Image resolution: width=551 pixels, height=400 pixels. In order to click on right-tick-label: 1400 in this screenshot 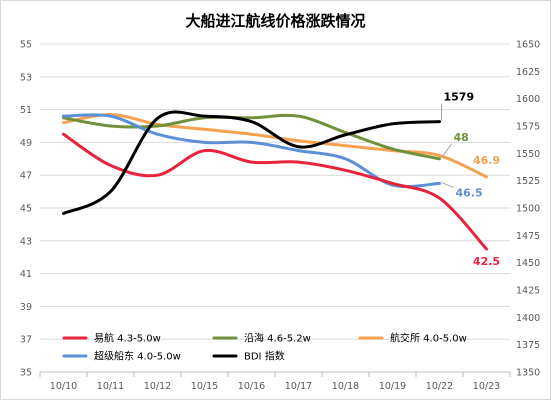, I will do `click(528, 318)`.